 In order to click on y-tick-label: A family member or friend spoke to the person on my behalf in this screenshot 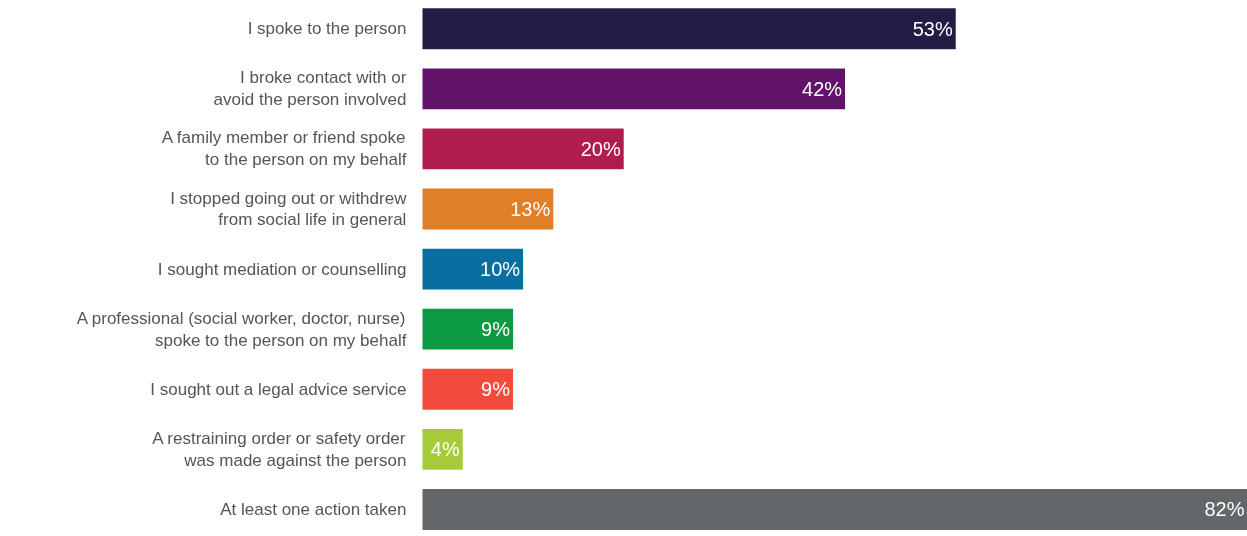, I will do `click(284, 149)`.